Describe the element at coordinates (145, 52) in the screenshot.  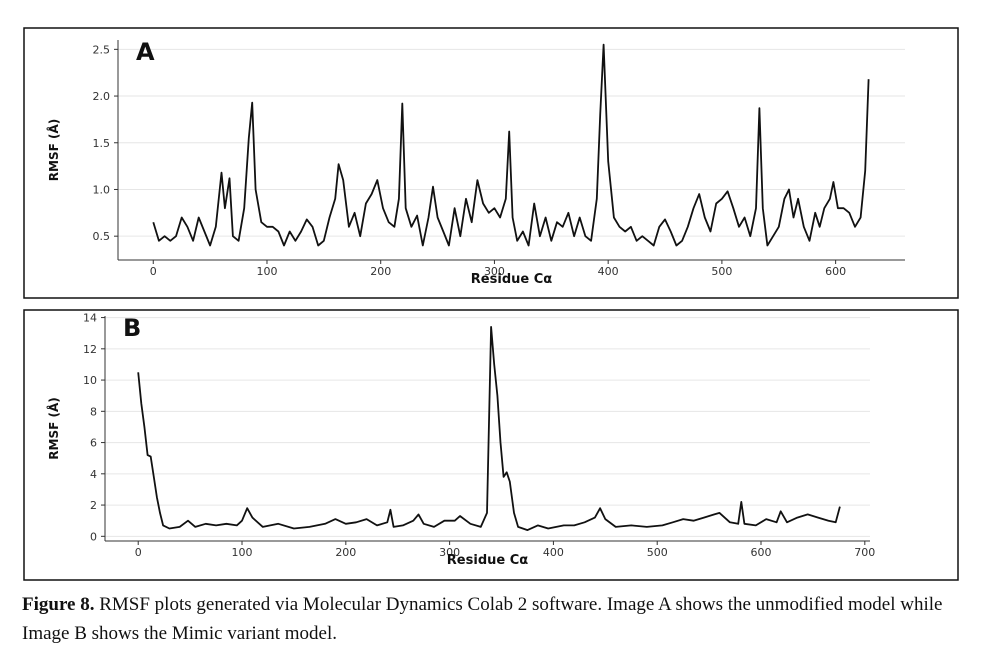
I see `panel-label: A` at that location.